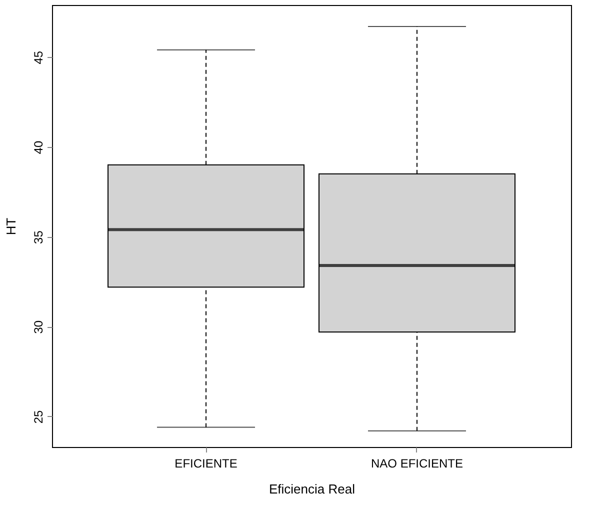 This screenshot has width=604, height=515. I want to click on x-tick-label: NAO EFICIENTE, so click(416, 463).